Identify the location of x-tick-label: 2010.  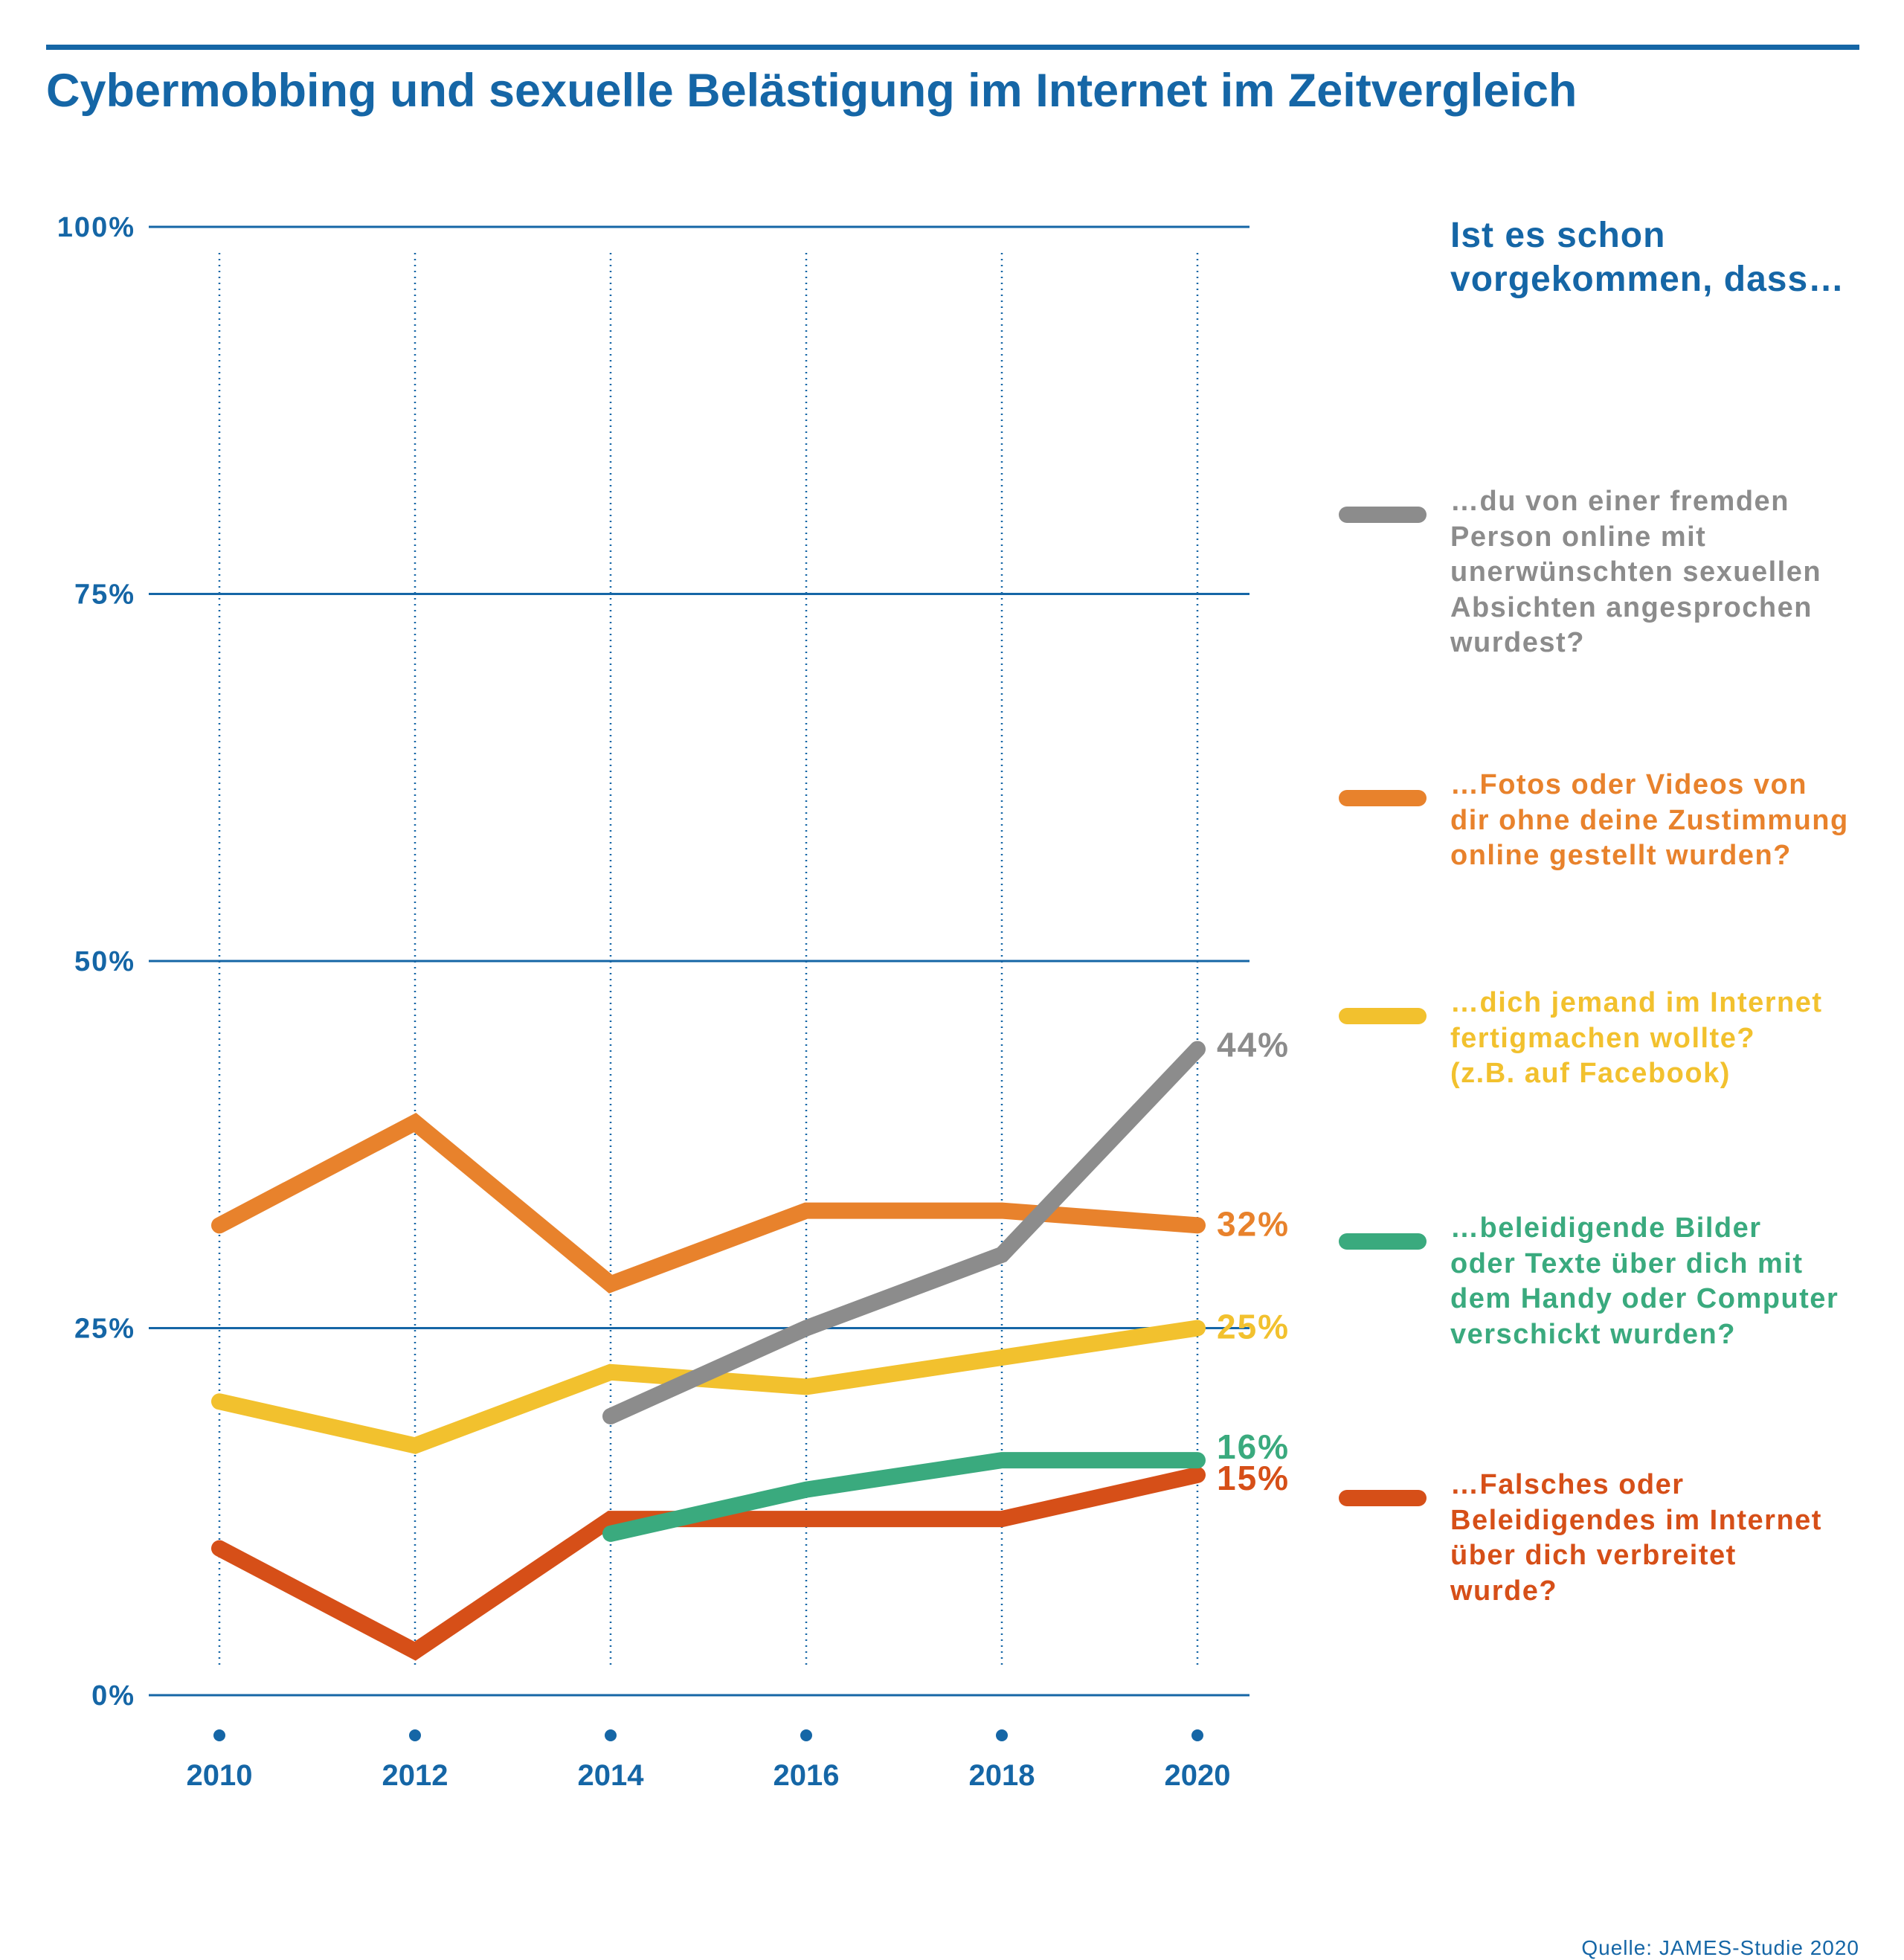
(220, 1775).